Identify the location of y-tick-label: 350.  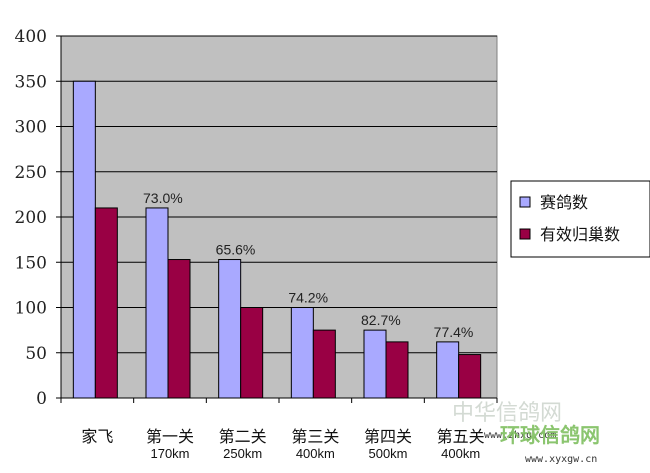
(31, 82).